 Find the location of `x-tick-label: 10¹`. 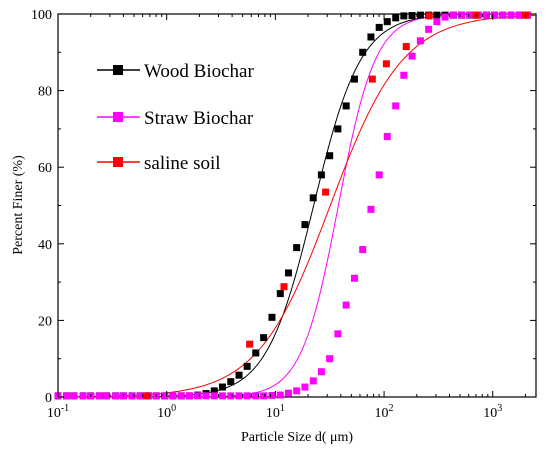

x-tick-label: 10¹ is located at coordinates (275, 412).